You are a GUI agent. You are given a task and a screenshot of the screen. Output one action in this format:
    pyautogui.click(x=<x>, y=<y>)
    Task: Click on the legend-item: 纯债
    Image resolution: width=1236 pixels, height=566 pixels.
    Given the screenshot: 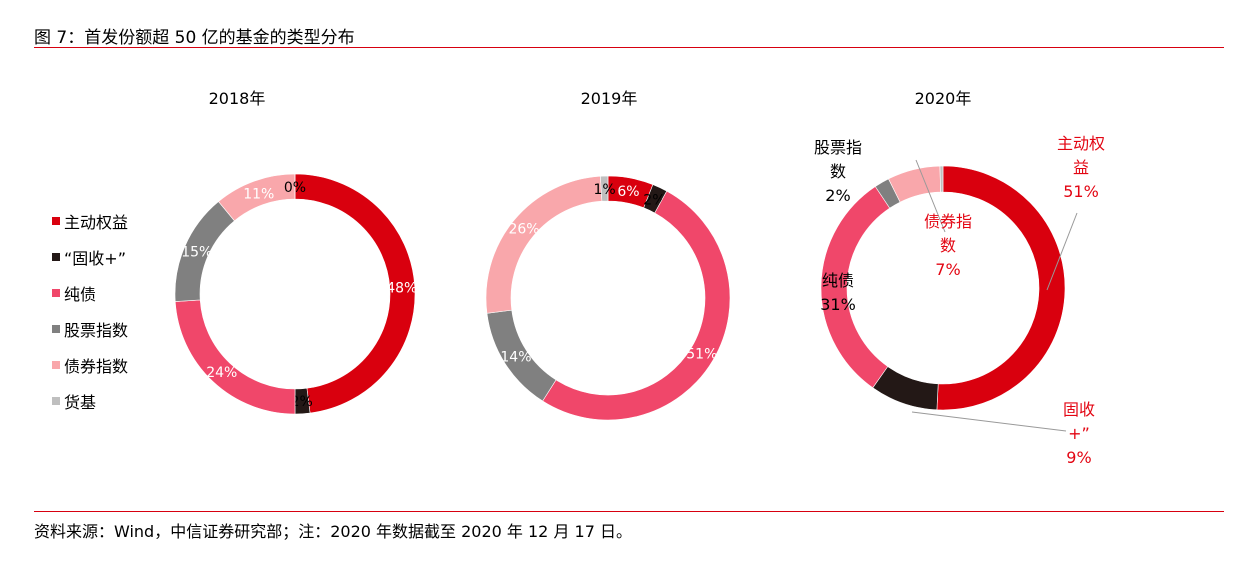 What is the action you would take?
    pyautogui.click(x=90, y=293)
    